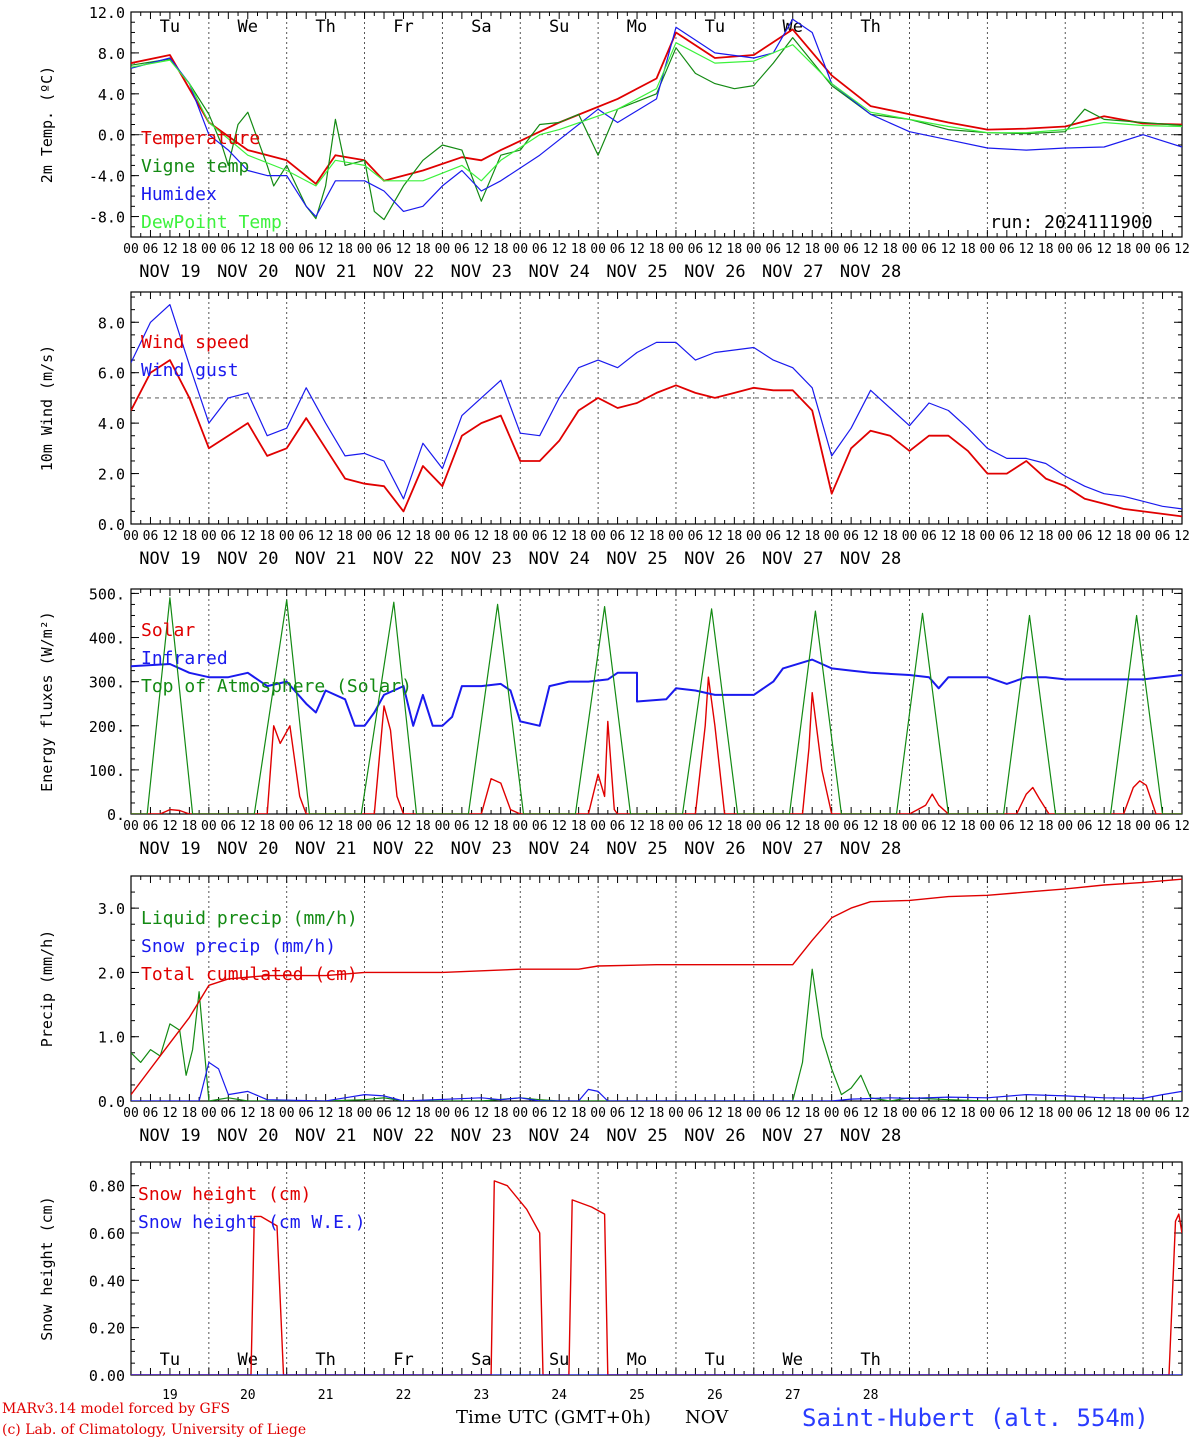 This screenshot has width=1194, height=1440. What do you see at coordinates (111, 525) in the screenshot?
I see `y-tick-label: 0.0` at bounding box center [111, 525].